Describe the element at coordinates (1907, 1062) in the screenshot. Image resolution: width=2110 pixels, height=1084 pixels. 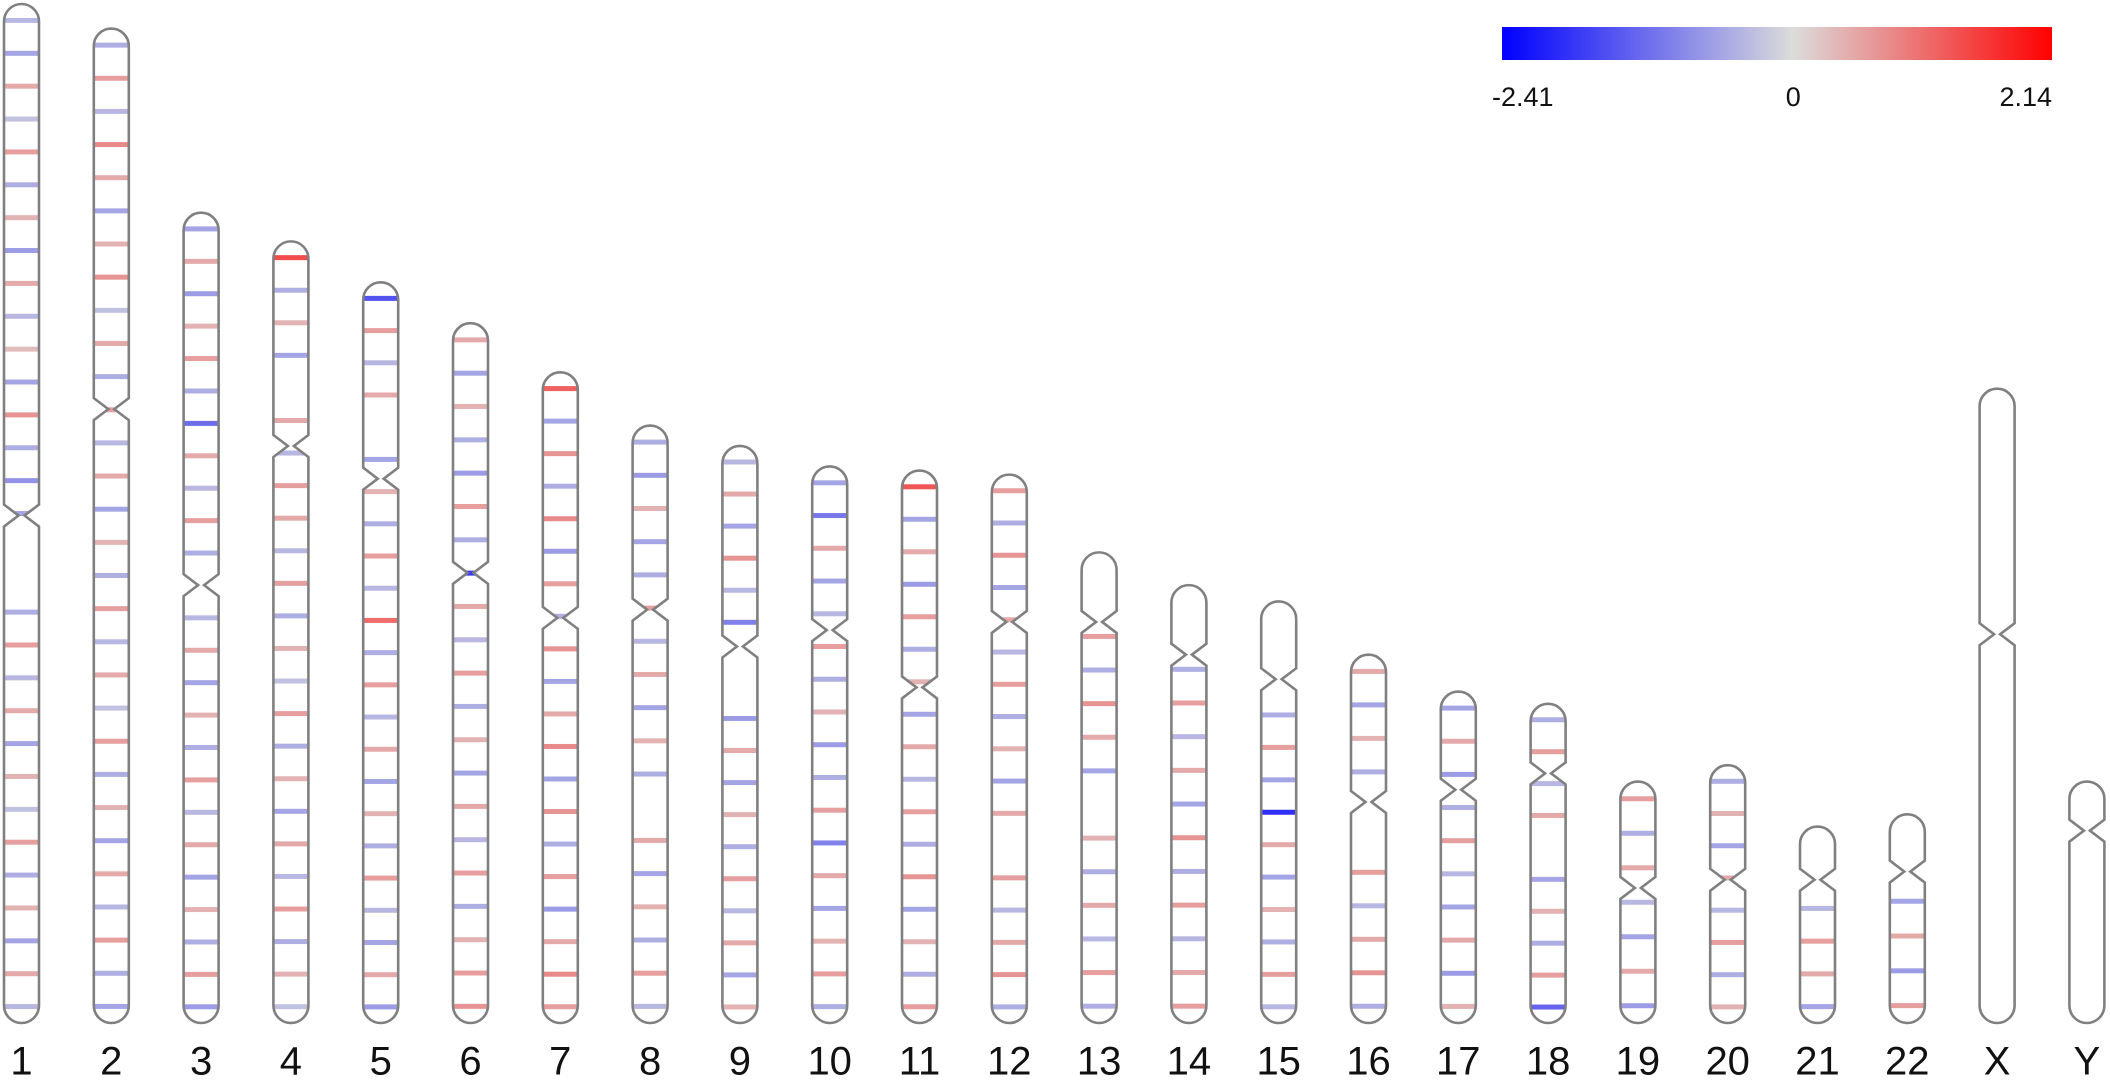
I see `chromosome-label: 22` at that location.